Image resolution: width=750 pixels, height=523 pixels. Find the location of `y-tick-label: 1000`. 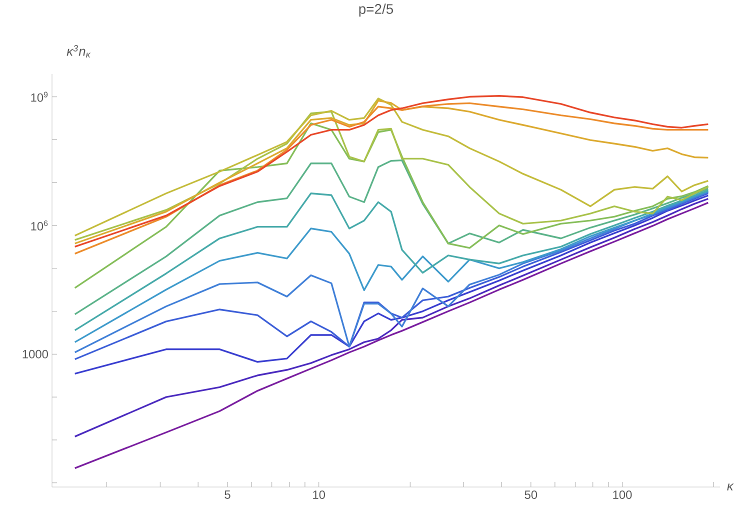

y-tick-label: 1000 is located at coordinates (35, 354).